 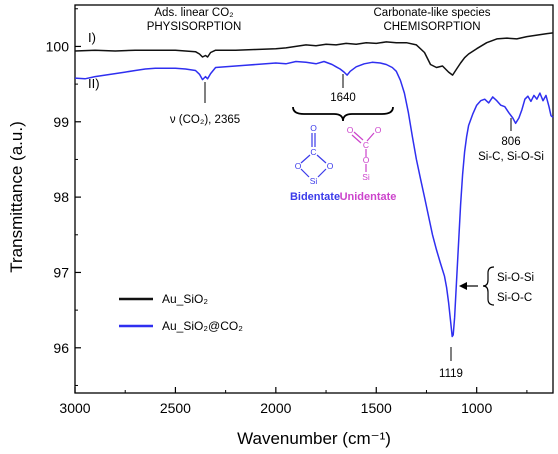 What do you see at coordinates (350, 130) in the screenshot?
I see `unidentate-atom-o-left: O` at bounding box center [350, 130].